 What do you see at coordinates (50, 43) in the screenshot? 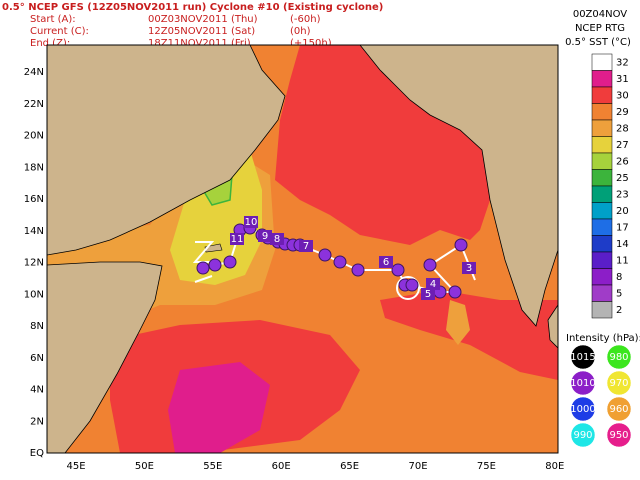
I see `time-label: End (Z):` at bounding box center [50, 43].